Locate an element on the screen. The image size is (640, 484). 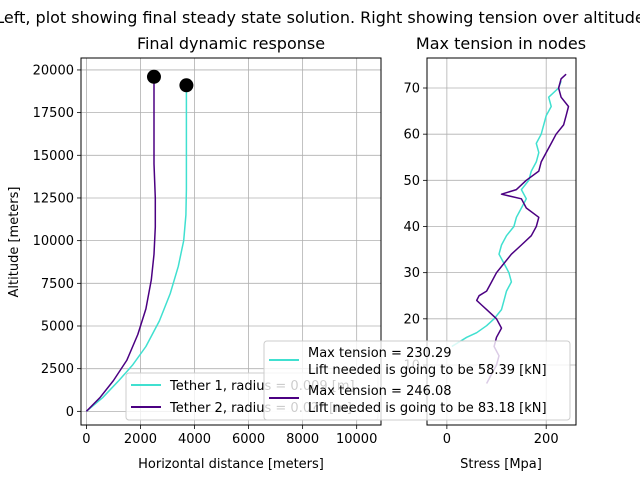
x-tick-label: 10000 is located at coordinates (356, 439).